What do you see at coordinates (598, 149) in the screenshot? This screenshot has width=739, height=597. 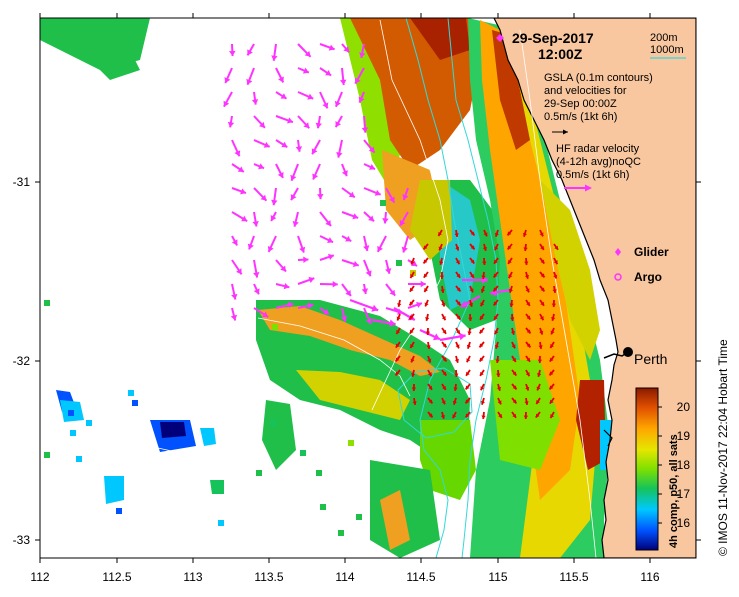 I see `hf-note-line: HF radar velocity` at bounding box center [598, 149].